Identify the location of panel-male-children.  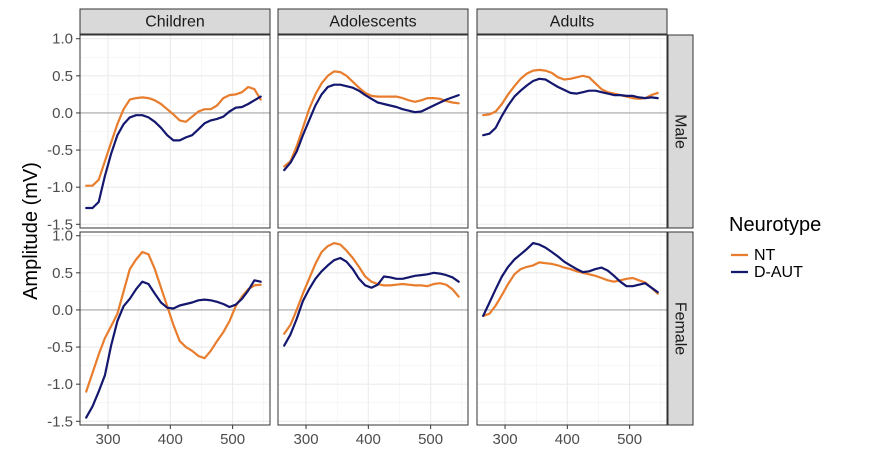
(175, 131).